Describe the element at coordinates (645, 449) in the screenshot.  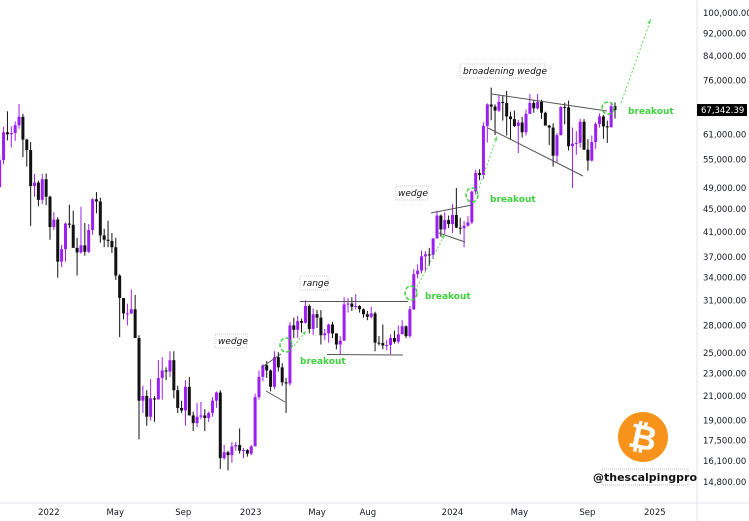
I see `watermark: ₿ @thescalpingpro` at that location.